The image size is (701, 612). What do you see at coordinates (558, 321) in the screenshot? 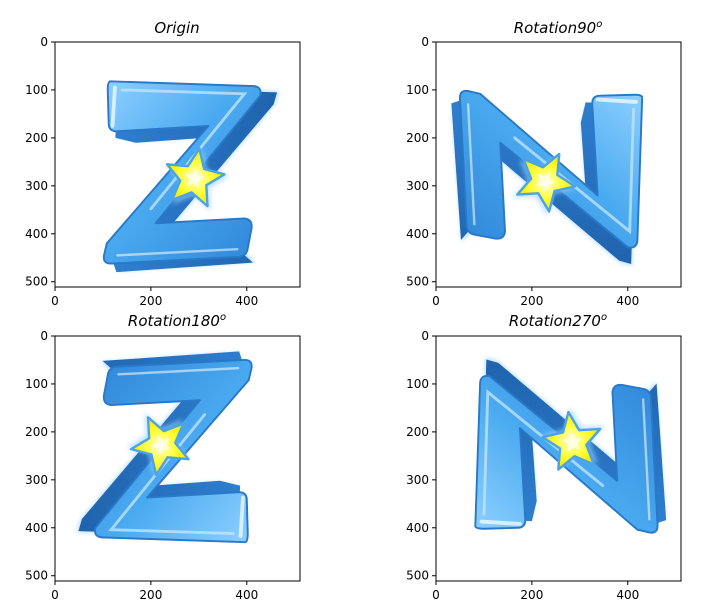
I see `panel-title: Rotation270o` at bounding box center [558, 321].